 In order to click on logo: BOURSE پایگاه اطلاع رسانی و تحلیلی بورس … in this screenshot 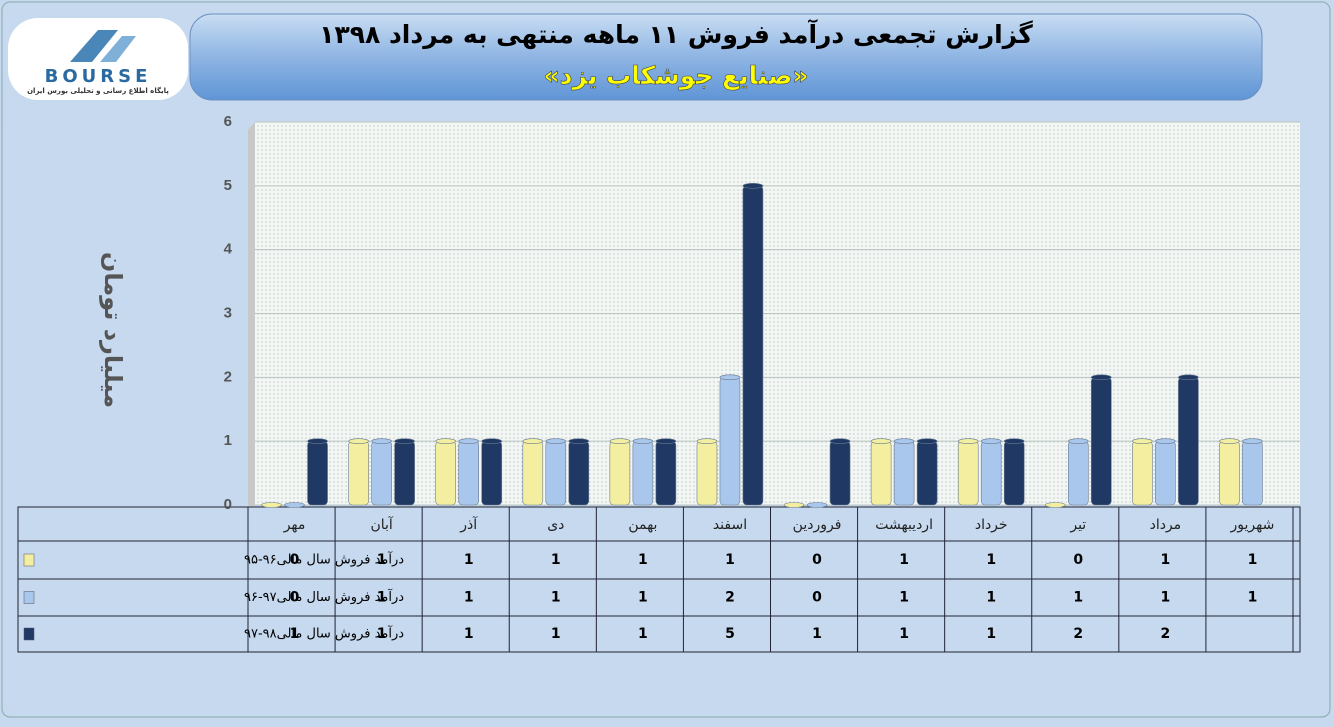, I will do `click(98, 59)`.